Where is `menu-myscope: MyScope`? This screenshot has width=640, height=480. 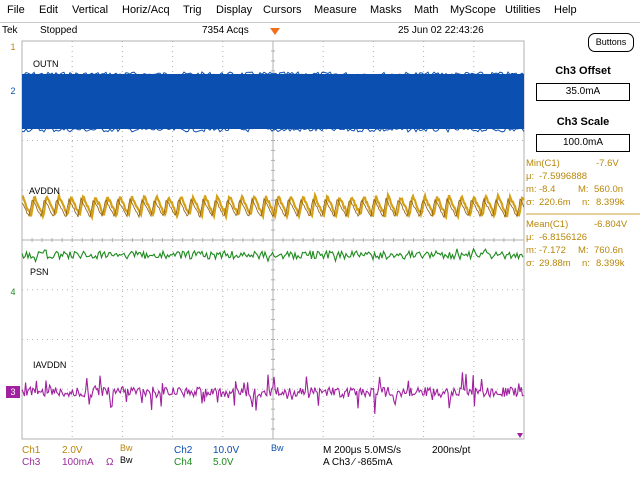
menu-myscope: MyScope is located at coordinates (473, 10).